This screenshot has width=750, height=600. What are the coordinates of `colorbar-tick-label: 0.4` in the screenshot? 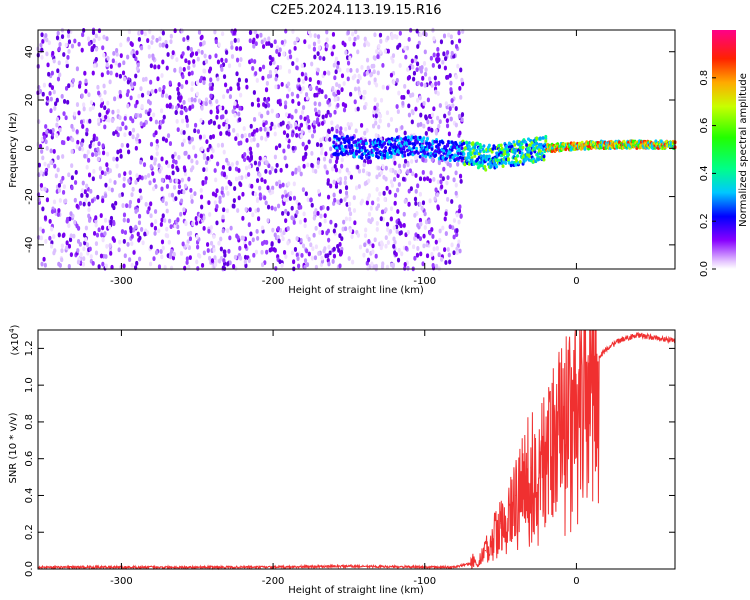 It's located at (704, 173).